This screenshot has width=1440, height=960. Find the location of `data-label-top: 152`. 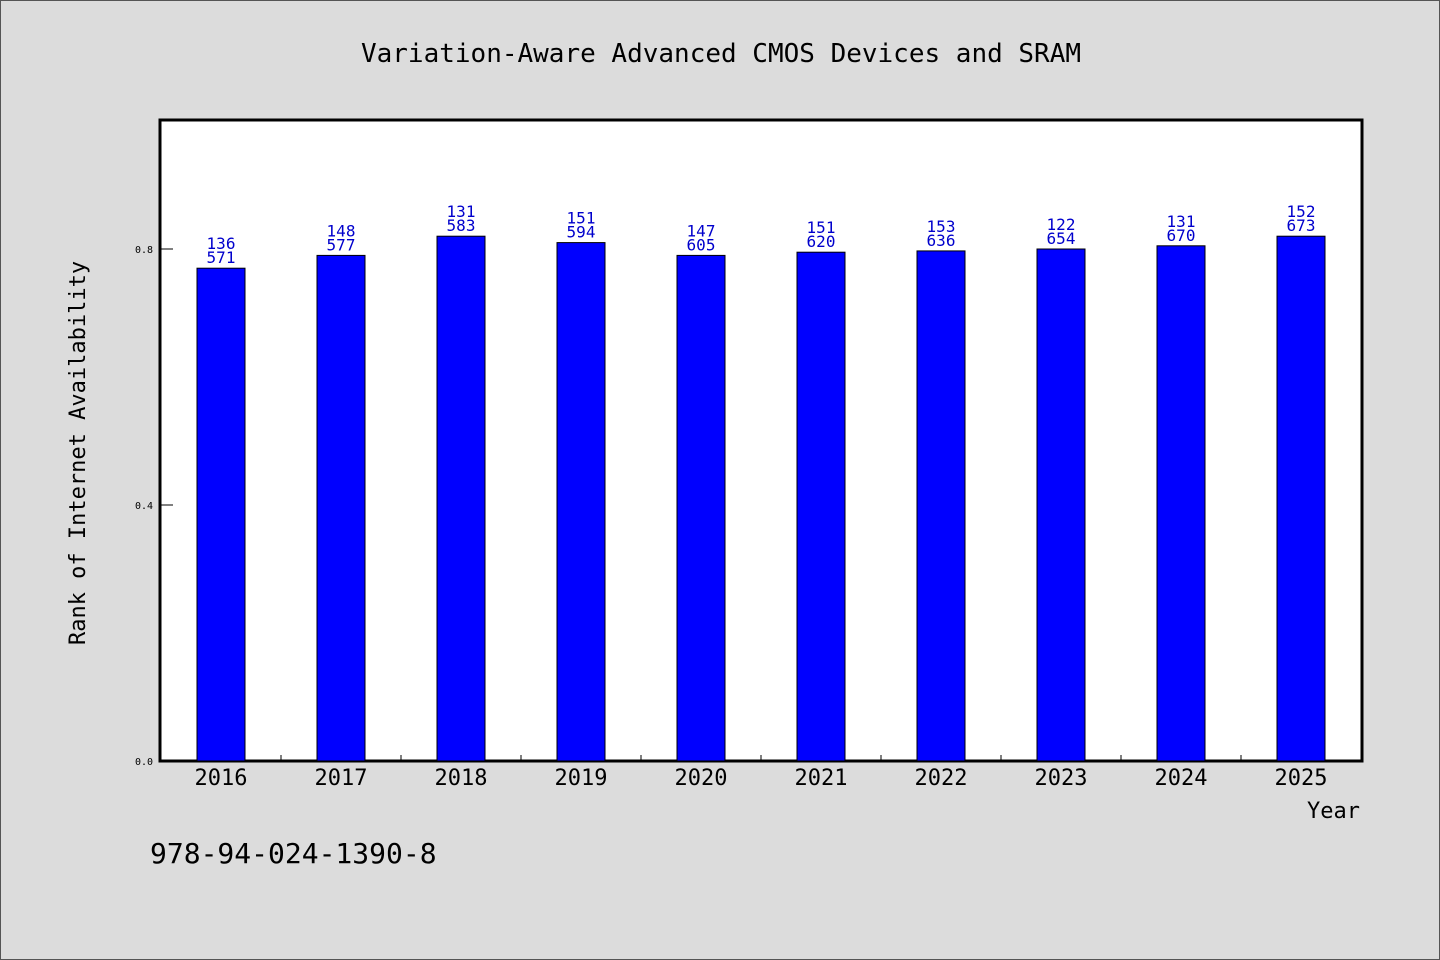

data-label-top: 152 is located at coordinates (1301, 211).